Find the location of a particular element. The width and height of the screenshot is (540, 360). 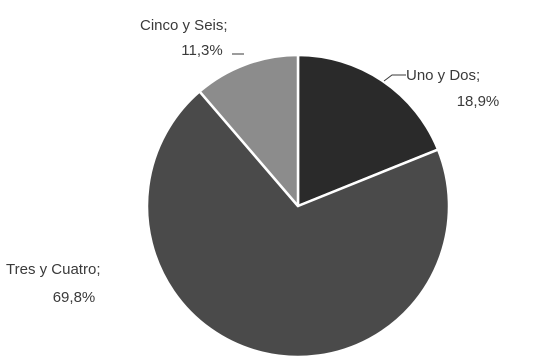

slice-label-cinco-y-seis: Cinco y Seis is located at coordinates (181, 25).